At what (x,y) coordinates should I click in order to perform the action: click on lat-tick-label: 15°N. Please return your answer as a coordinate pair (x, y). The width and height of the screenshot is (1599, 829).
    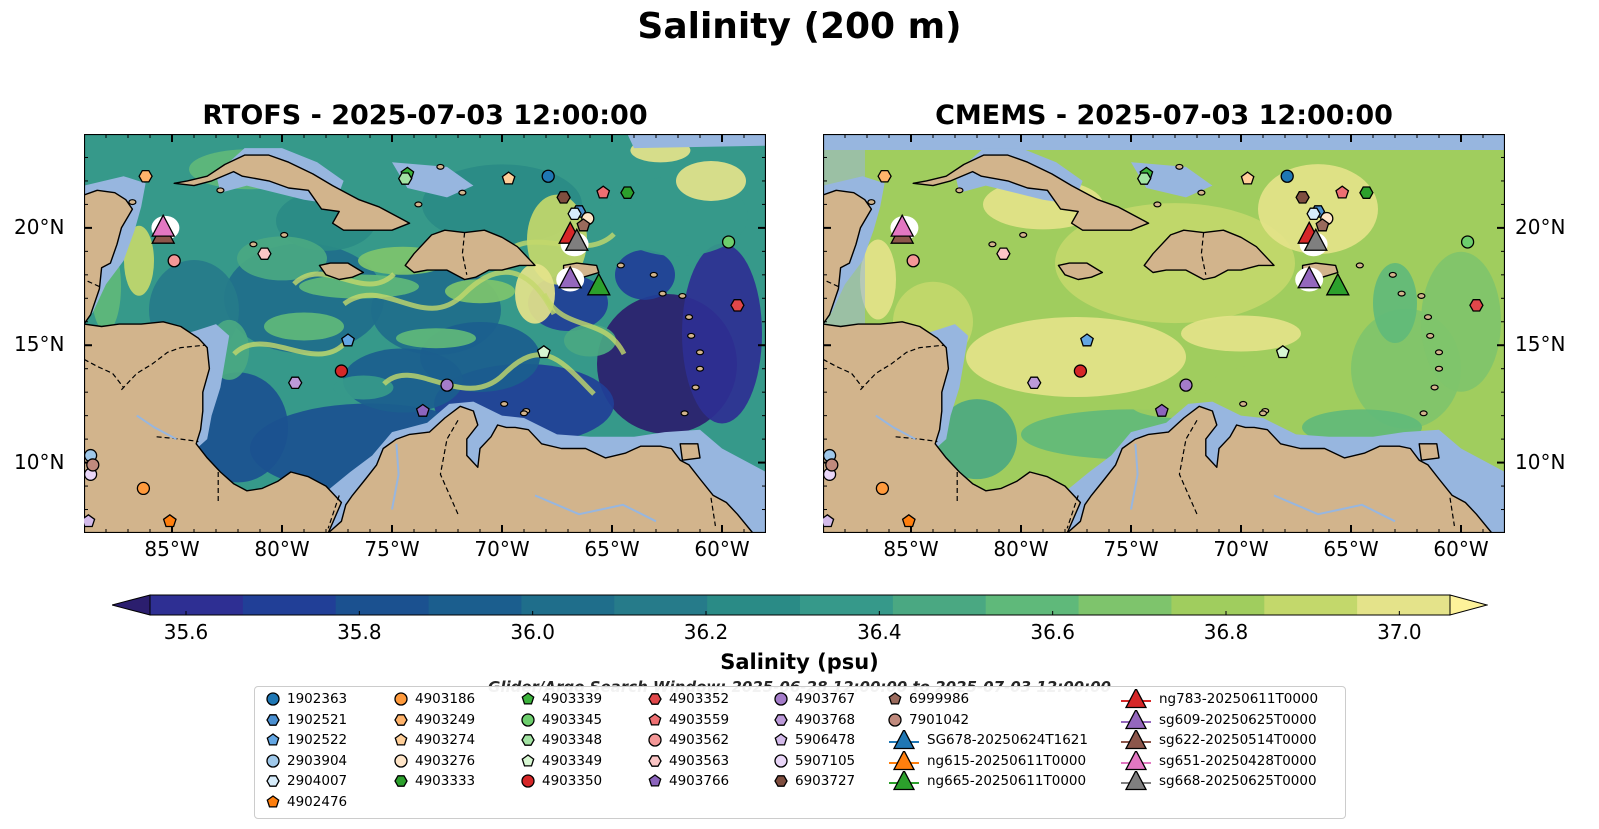
    Looking at the image, I should click on (39, 344).